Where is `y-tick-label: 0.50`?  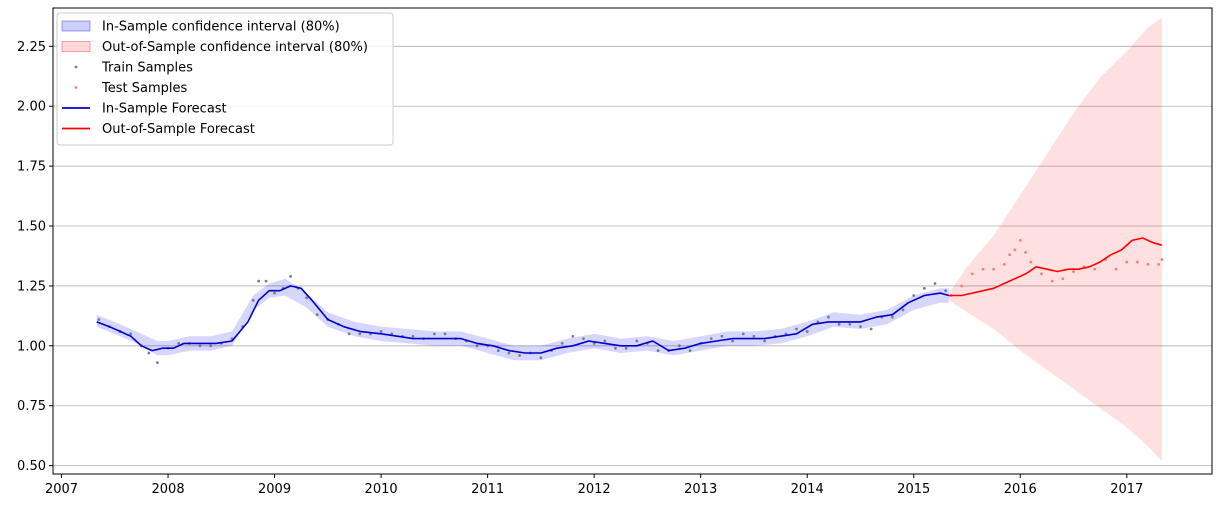 y-tick-label: 0.50 is located at coordinates (31, 466).